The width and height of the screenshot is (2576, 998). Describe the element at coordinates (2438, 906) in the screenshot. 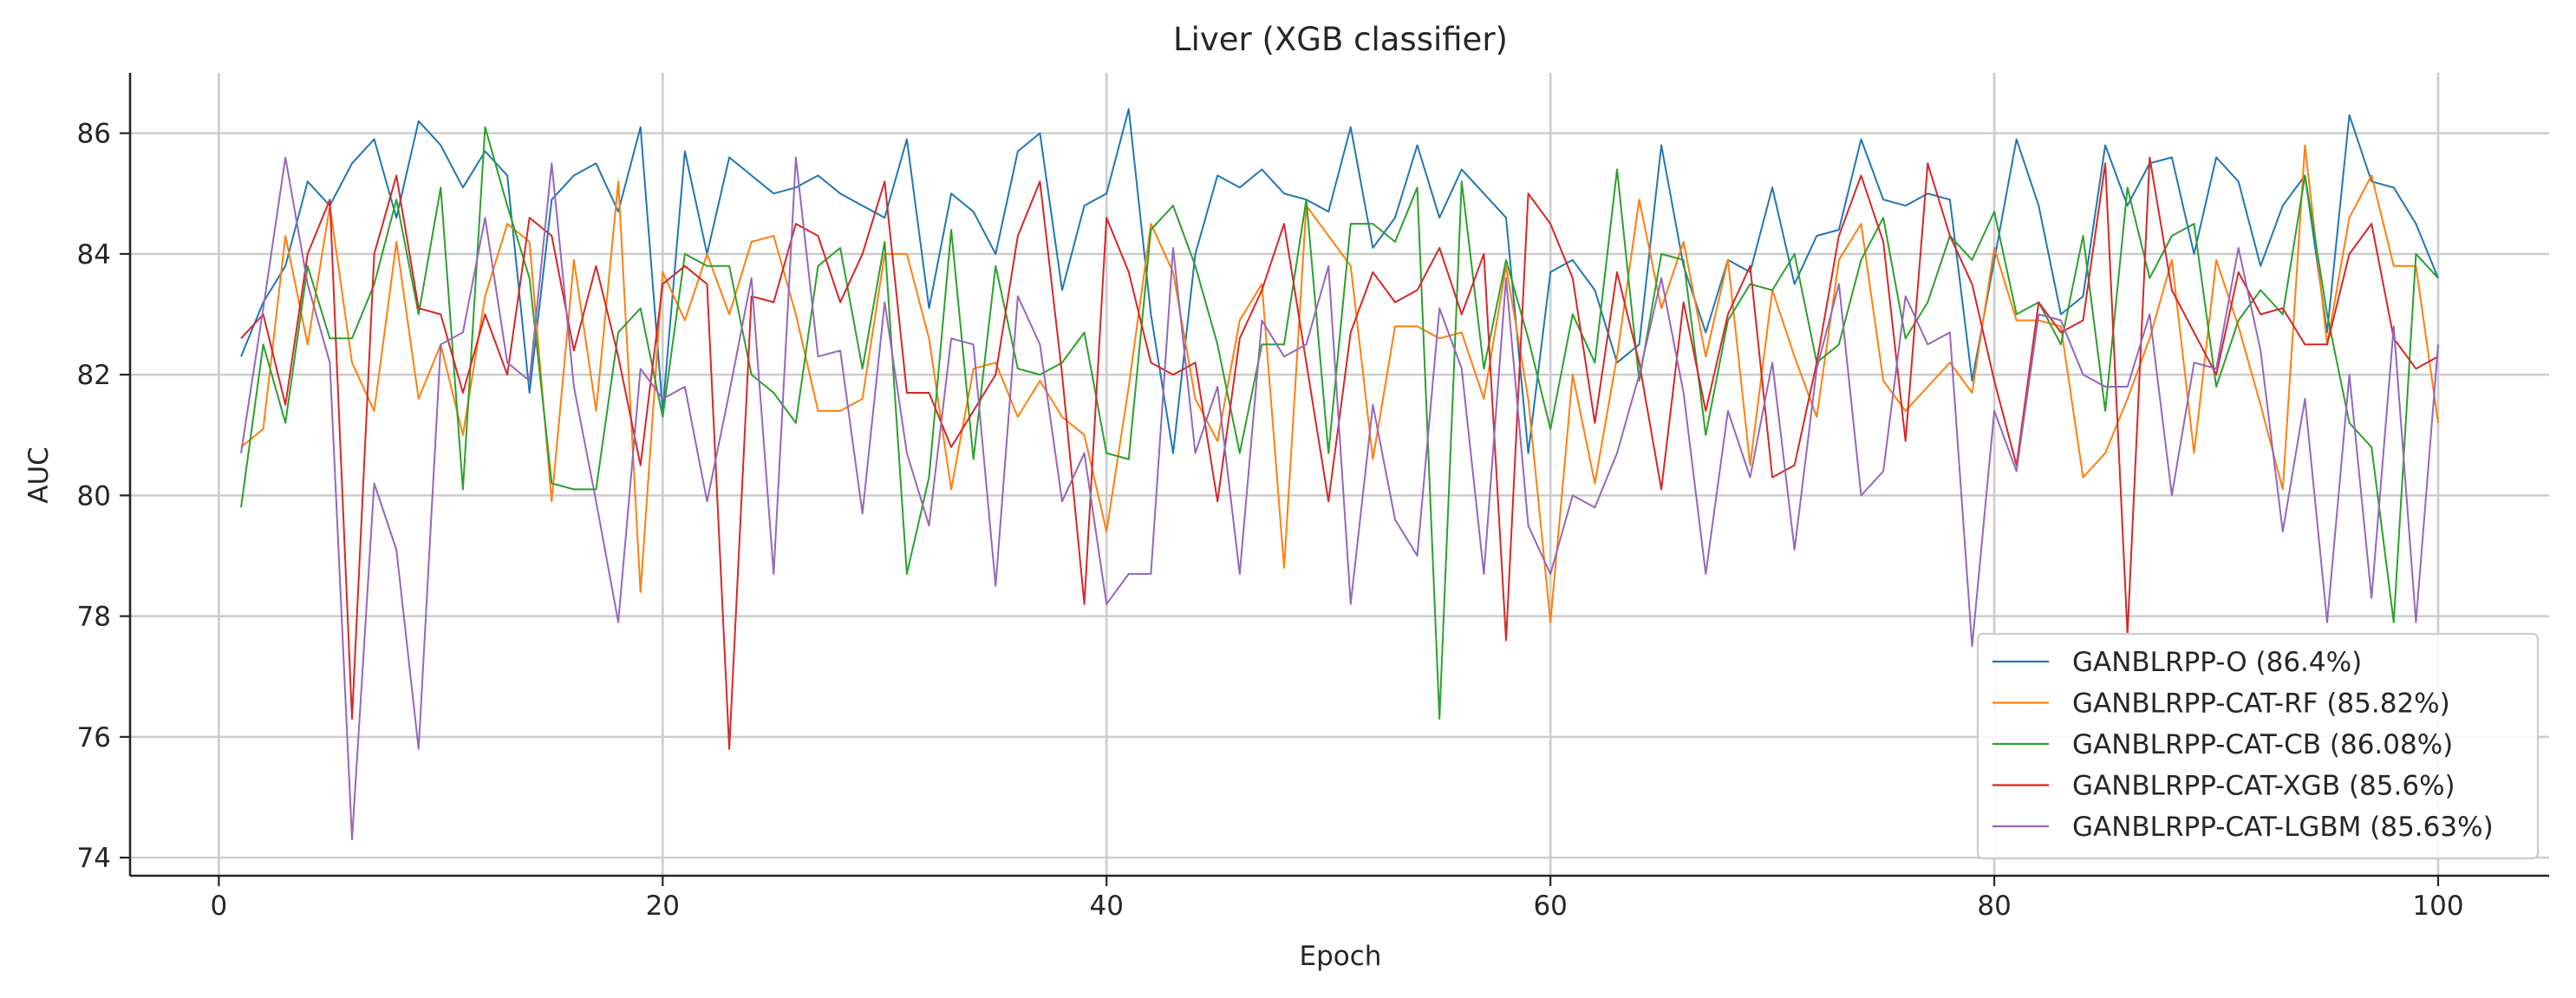

I see `x-tick-label: 100` at that location.